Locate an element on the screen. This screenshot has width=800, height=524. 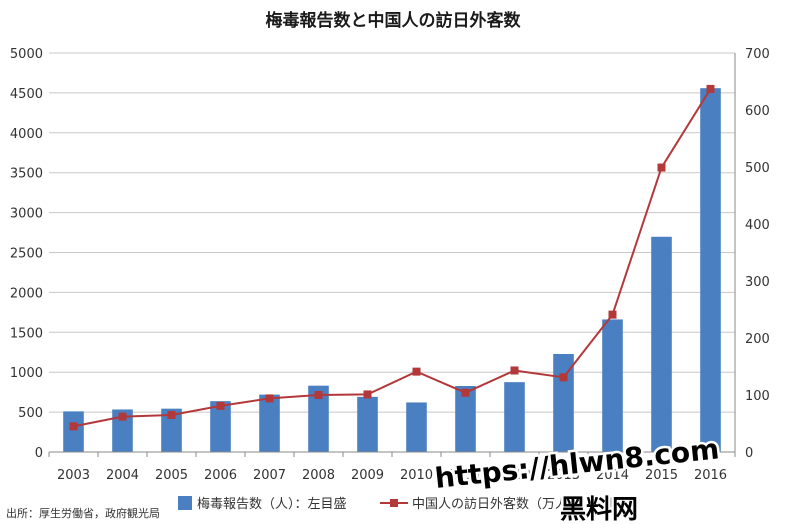
x-tick-label: 2016 is located at coordinates (710, 475).